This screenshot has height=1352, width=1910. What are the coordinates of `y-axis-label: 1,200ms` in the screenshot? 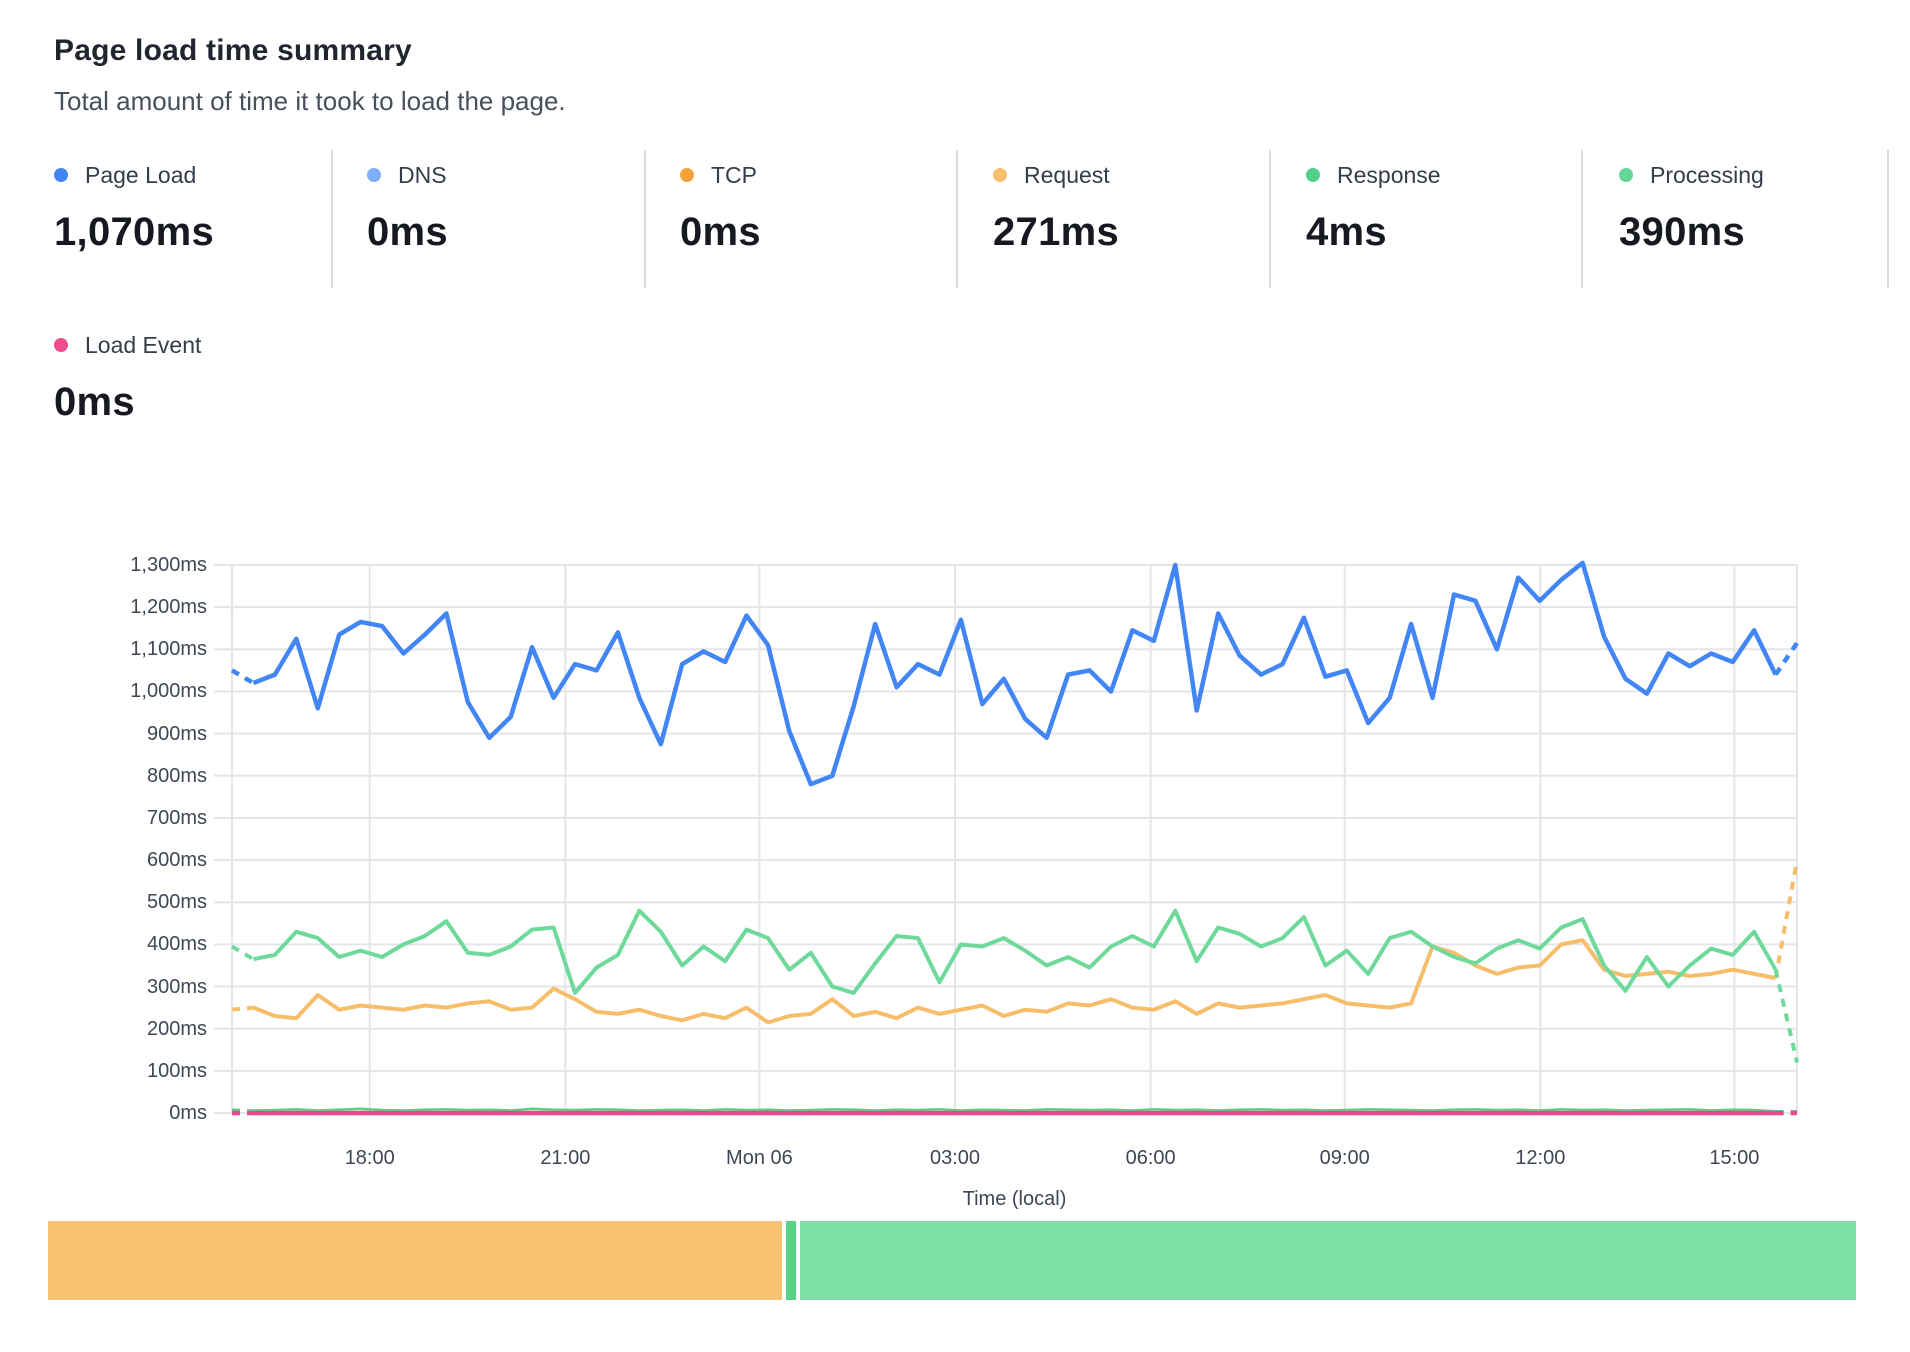 It's located at (168, 607).